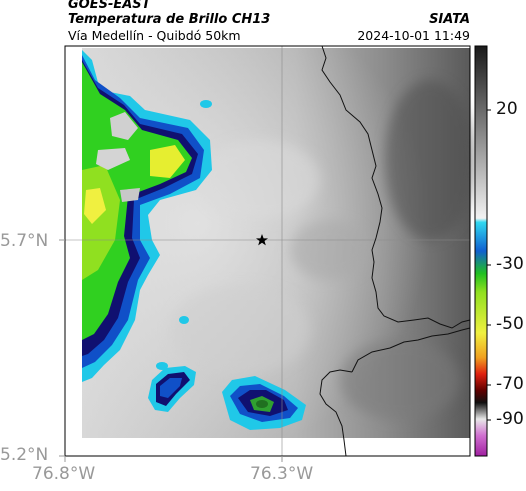 Image resolution: width=526 pixels, height=491 pixels. Describe the element at coordinates (264, 403) in the screenshot. I see `cold-cloud-south-center` at that location.